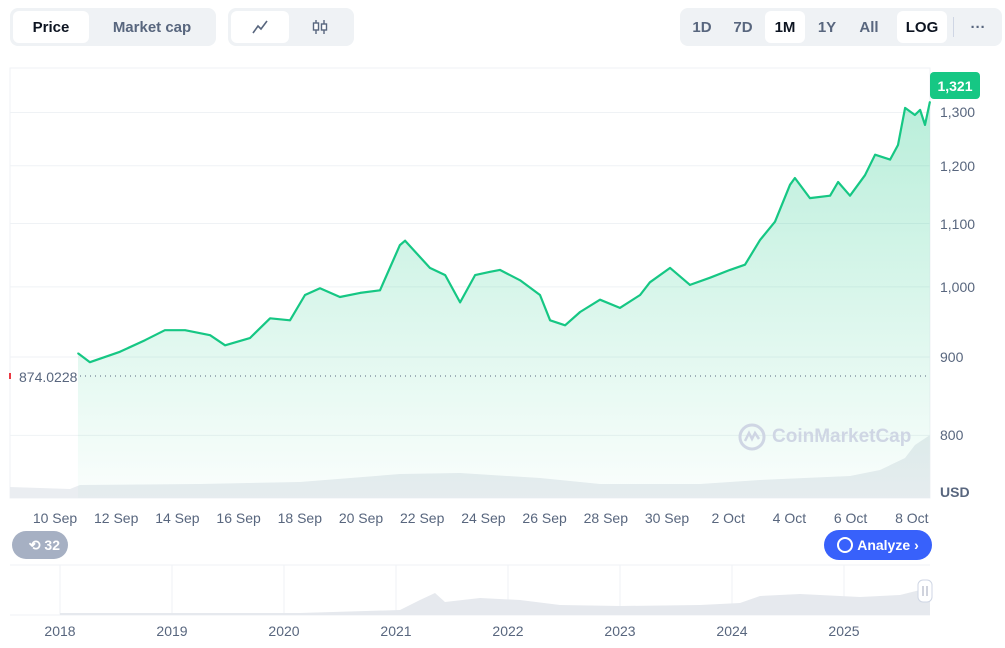 The height and width of the screenshot is (648, 1005). What do you see at coordinates (116, 518) in the screenshot?
I see `x-tick-label: 12 Sep` at bounding box center [116, 518].